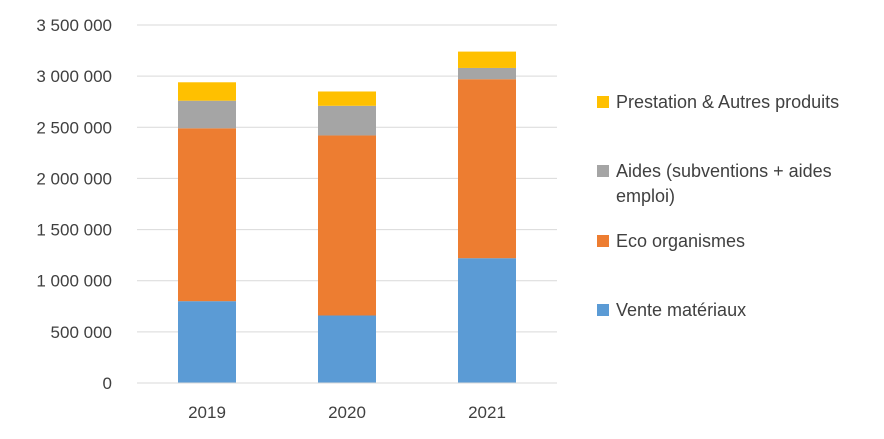  I want to click on legend-label: Eco organismes, so click(680, 241).